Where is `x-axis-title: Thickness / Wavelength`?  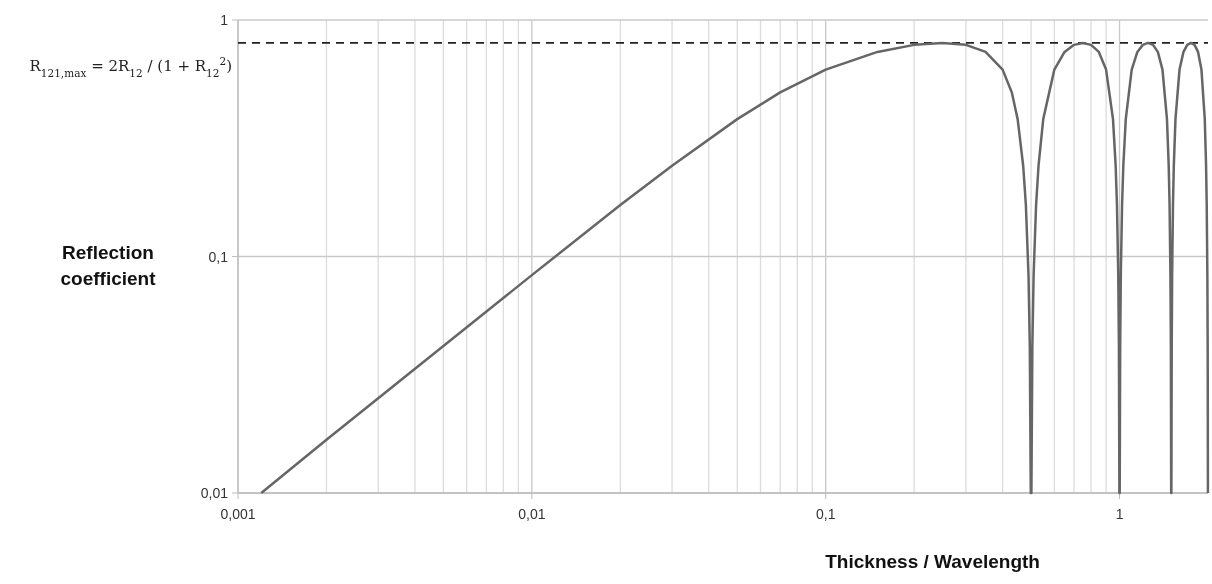 x-axis-title: Thickness / Wavelength is located at coordinates (932, 561).